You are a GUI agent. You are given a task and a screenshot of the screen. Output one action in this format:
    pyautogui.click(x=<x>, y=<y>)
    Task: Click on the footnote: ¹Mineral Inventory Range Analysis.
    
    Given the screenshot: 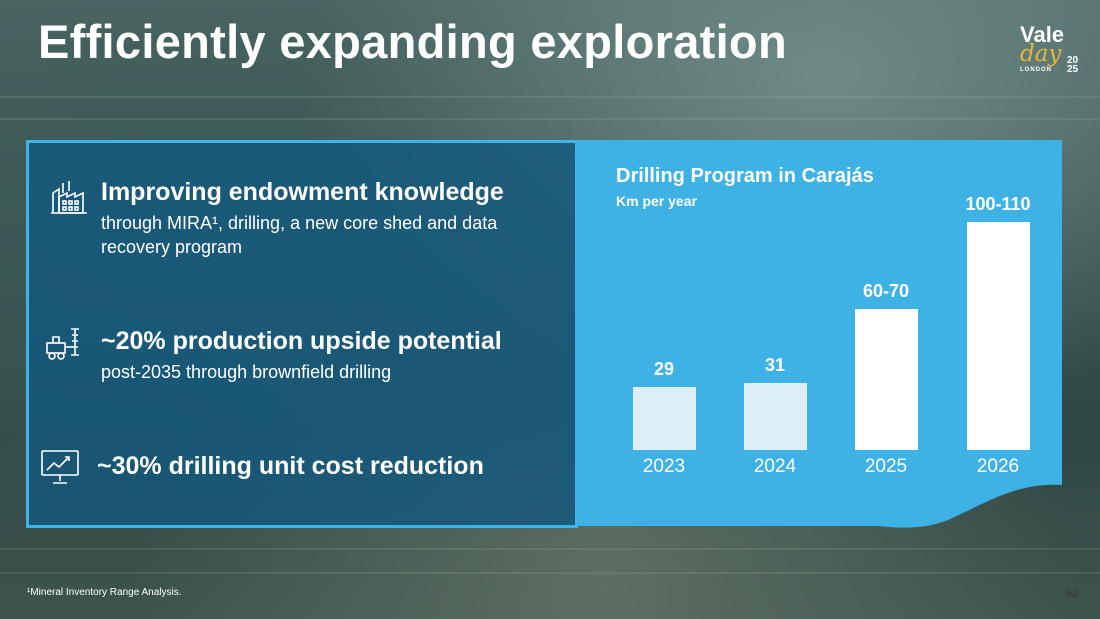 What is the action you would take?
    pyautogui.click(x=104, y=592)
    